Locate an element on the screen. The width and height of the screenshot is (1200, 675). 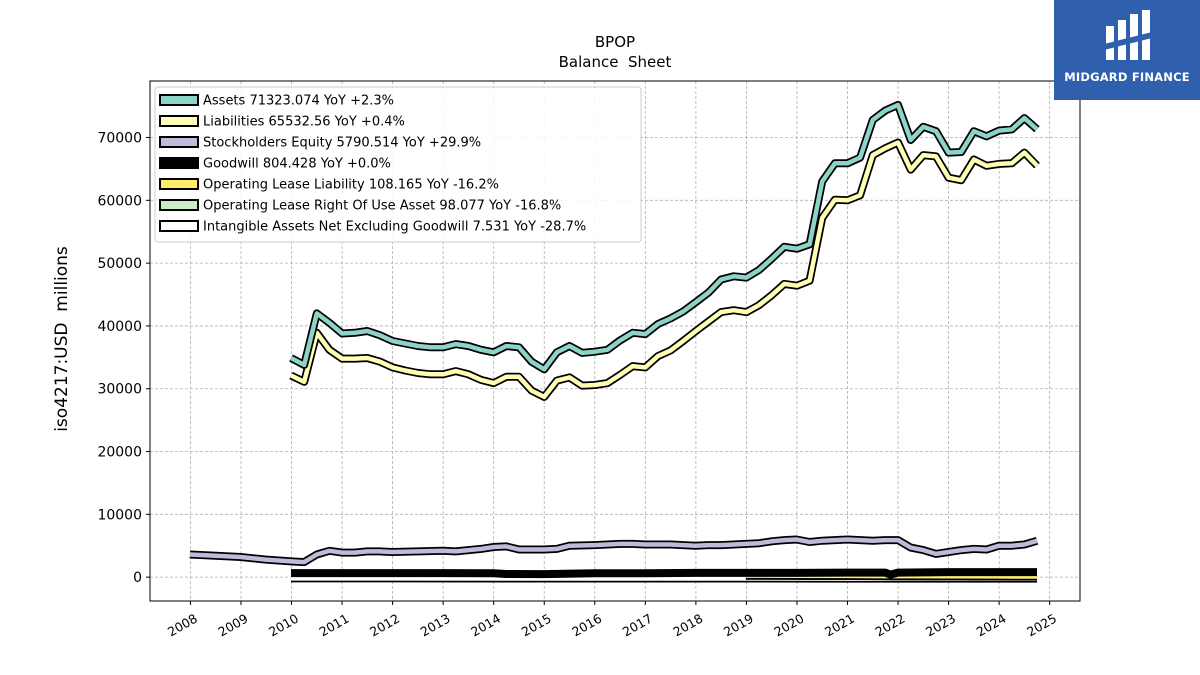
legend-label: Liabilities 65532.56 YoY +0.4% is located at coordinates (304, 122).